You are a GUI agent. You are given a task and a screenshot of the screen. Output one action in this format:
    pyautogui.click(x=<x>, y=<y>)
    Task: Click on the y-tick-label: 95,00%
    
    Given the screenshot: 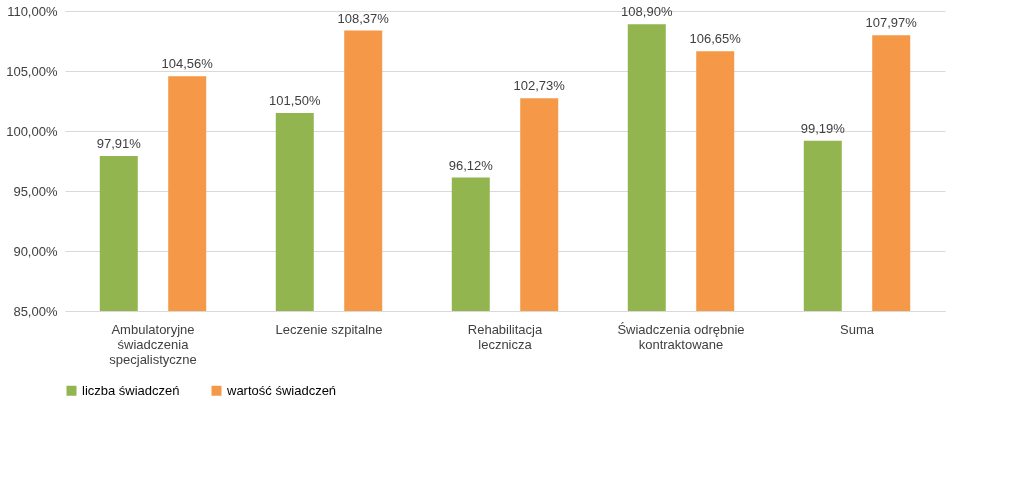 What is the action you would take?
    pyautogui.click(x=35, y=191)
    